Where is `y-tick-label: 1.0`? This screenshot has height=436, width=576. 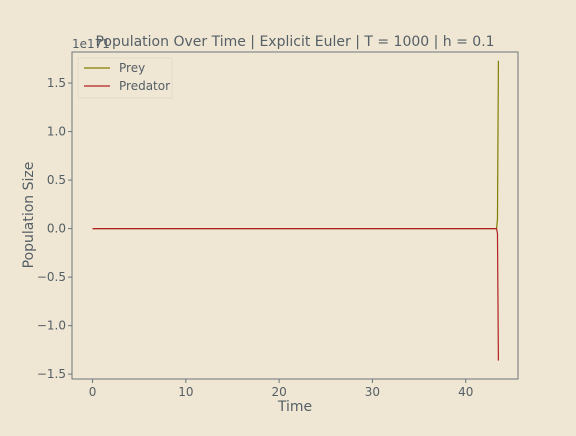 y-tick-label: 1.0 is located at coordinates (56, 132).